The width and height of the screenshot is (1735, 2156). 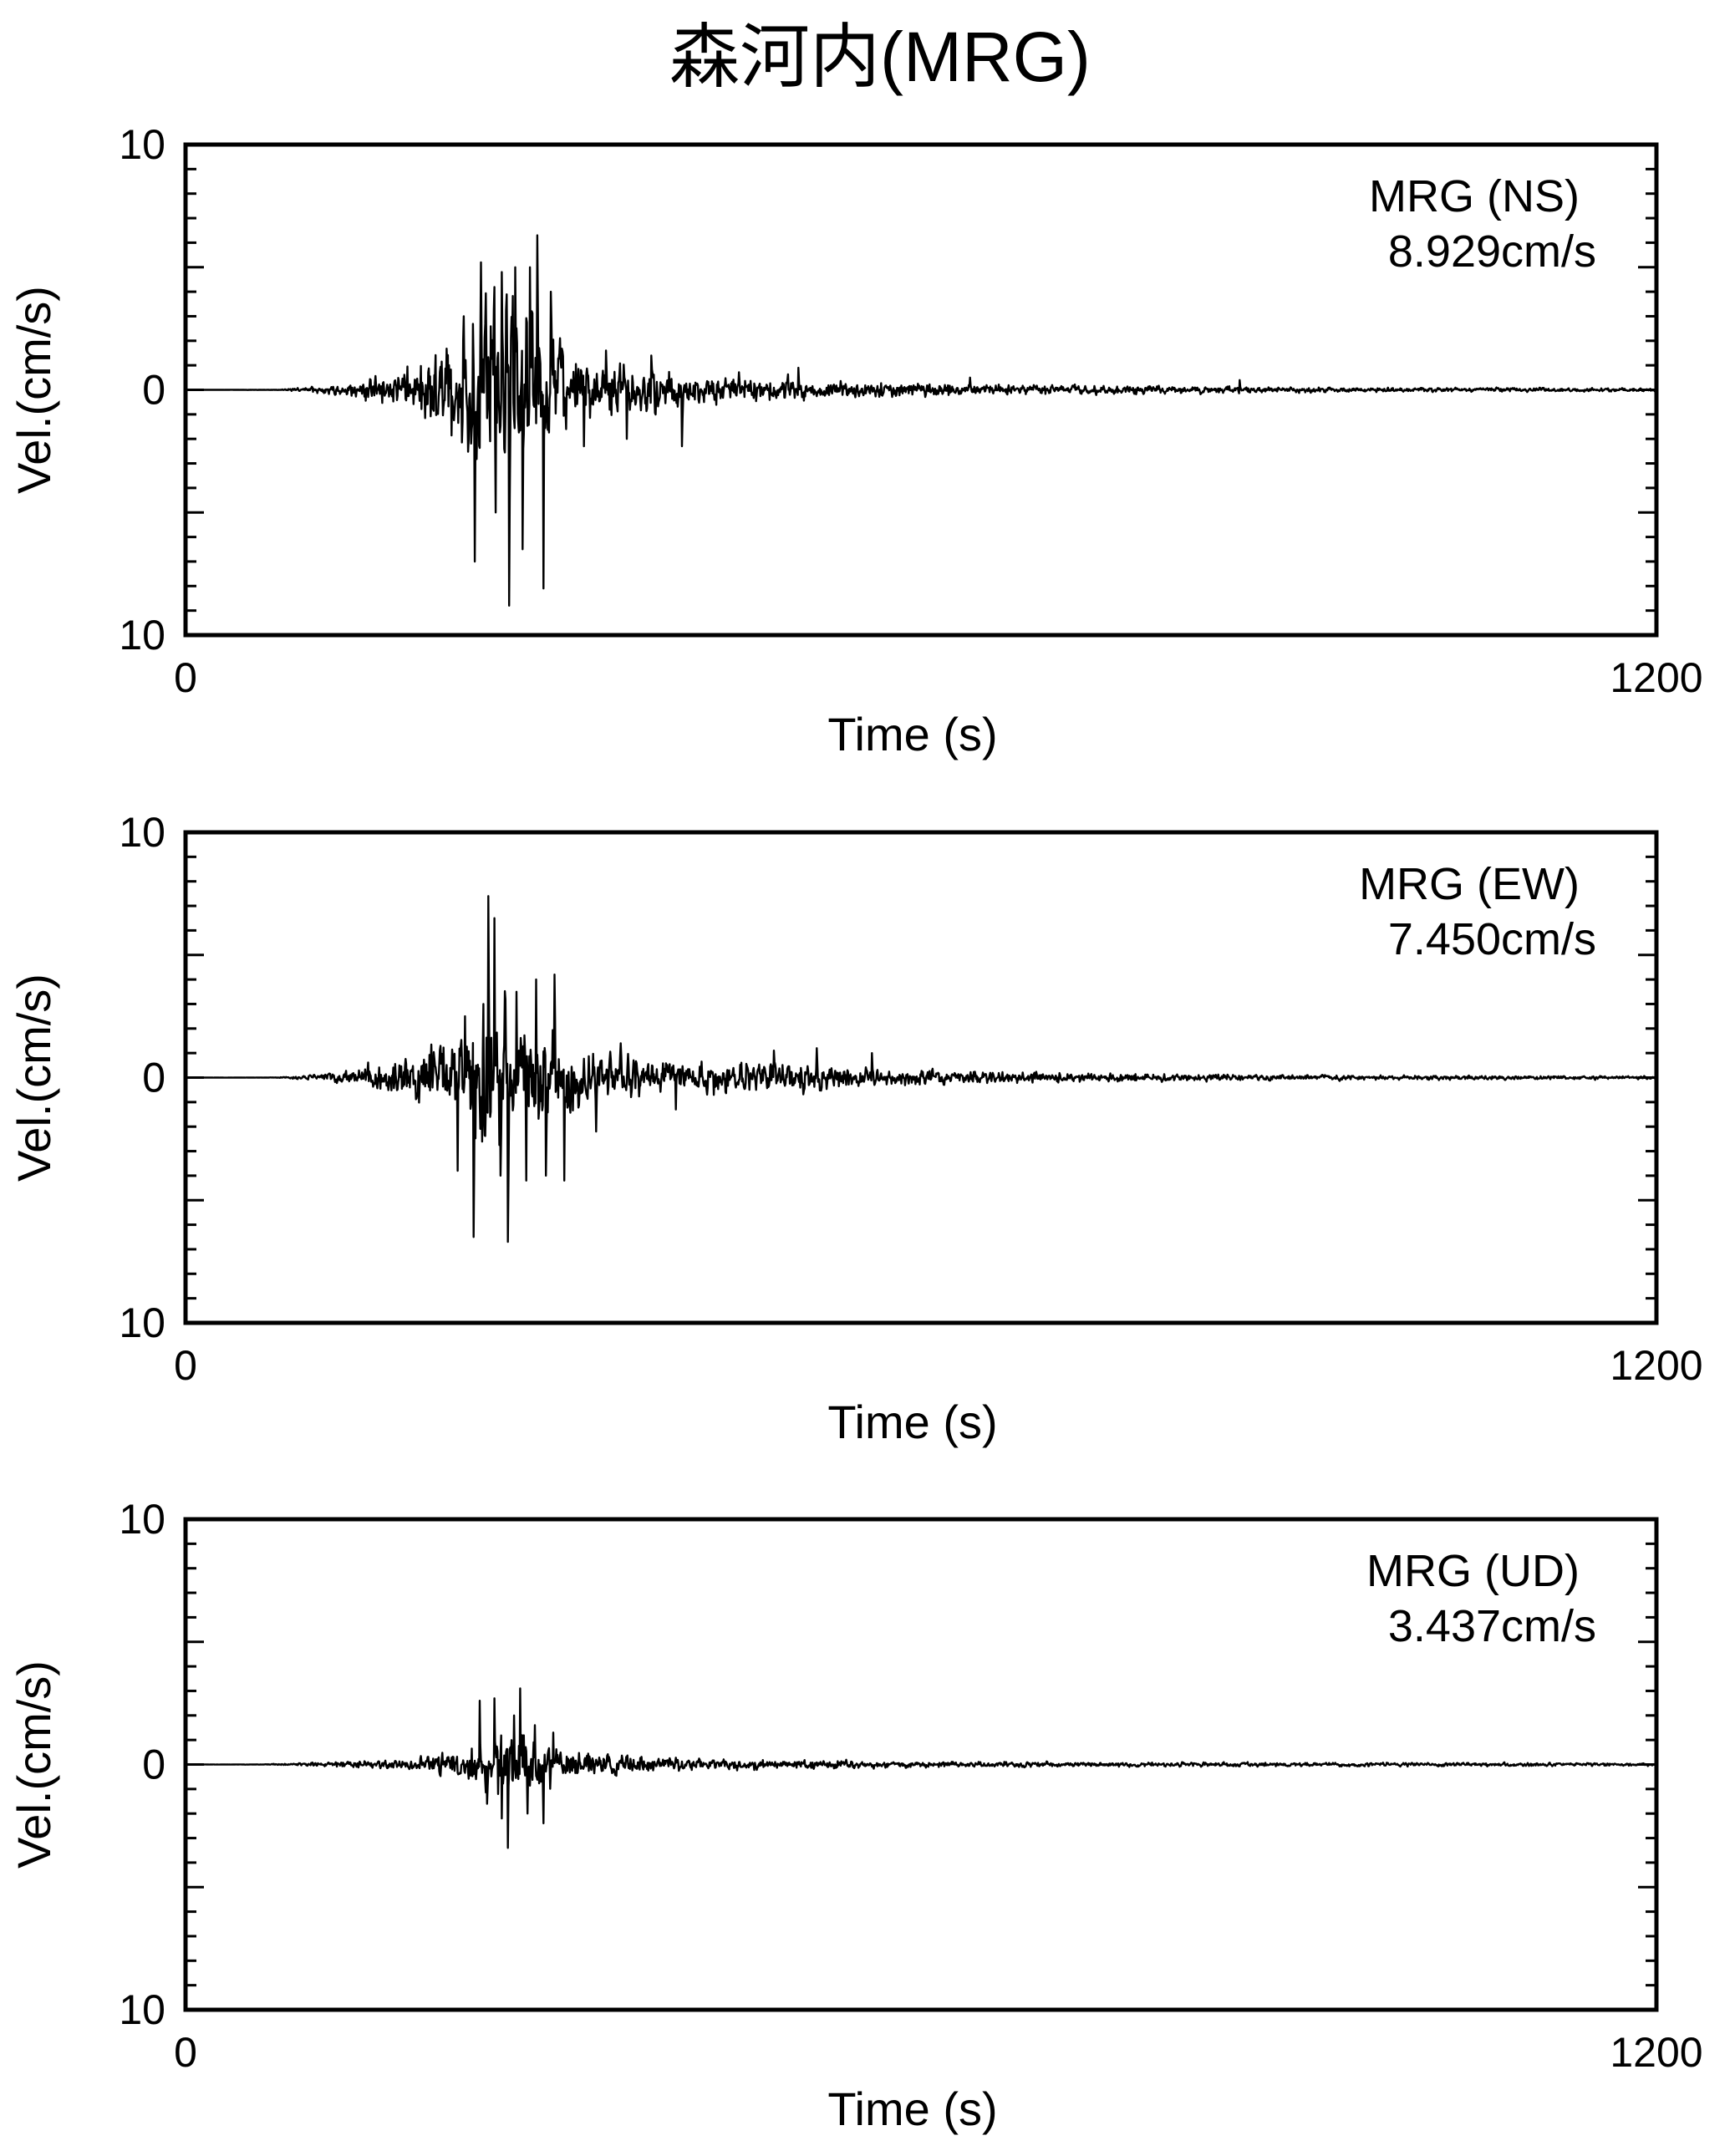 I want to click on peak-velocity-label: 7.450cm/s, so click(x=1492, y=939).